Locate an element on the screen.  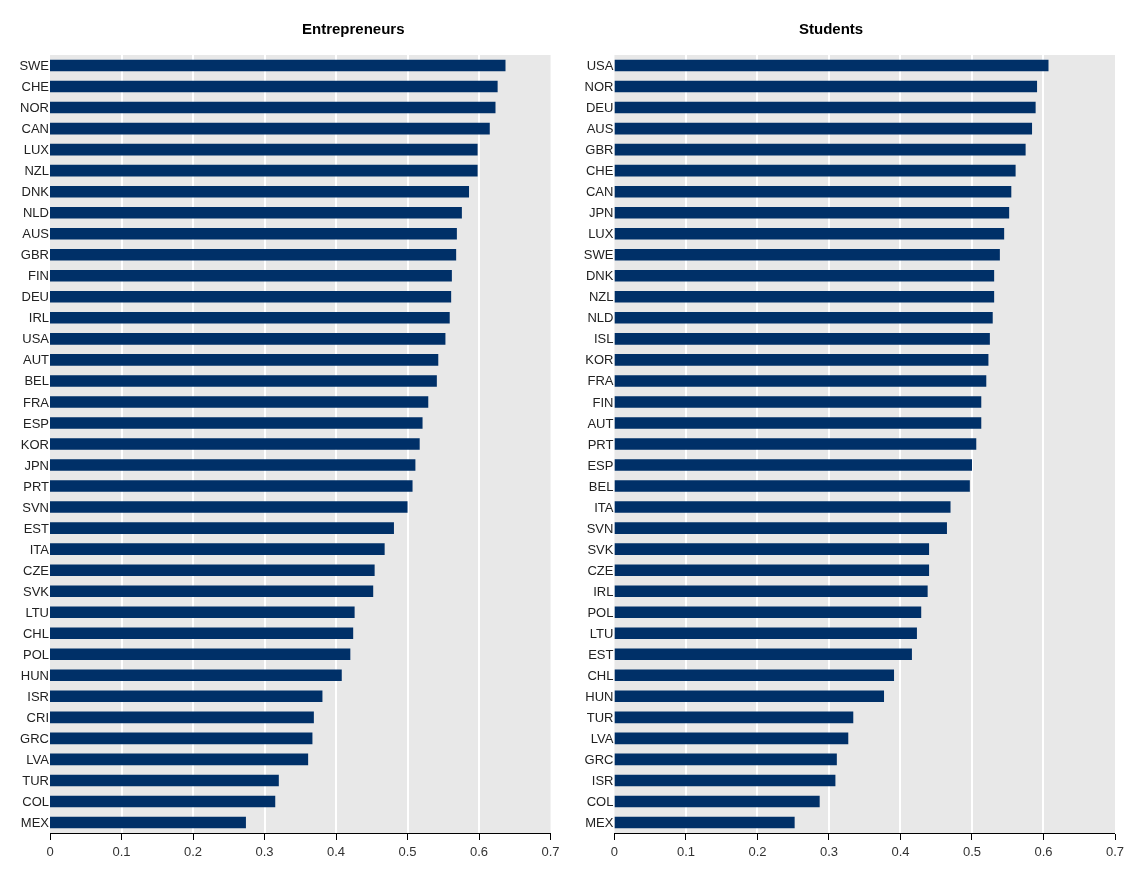
y-tick-label: ISR is located at coordinates (38, 696).